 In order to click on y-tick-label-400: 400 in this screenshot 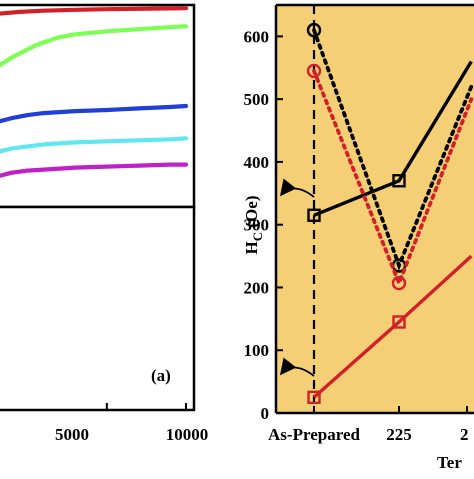, I will do `click(257, 162)`.